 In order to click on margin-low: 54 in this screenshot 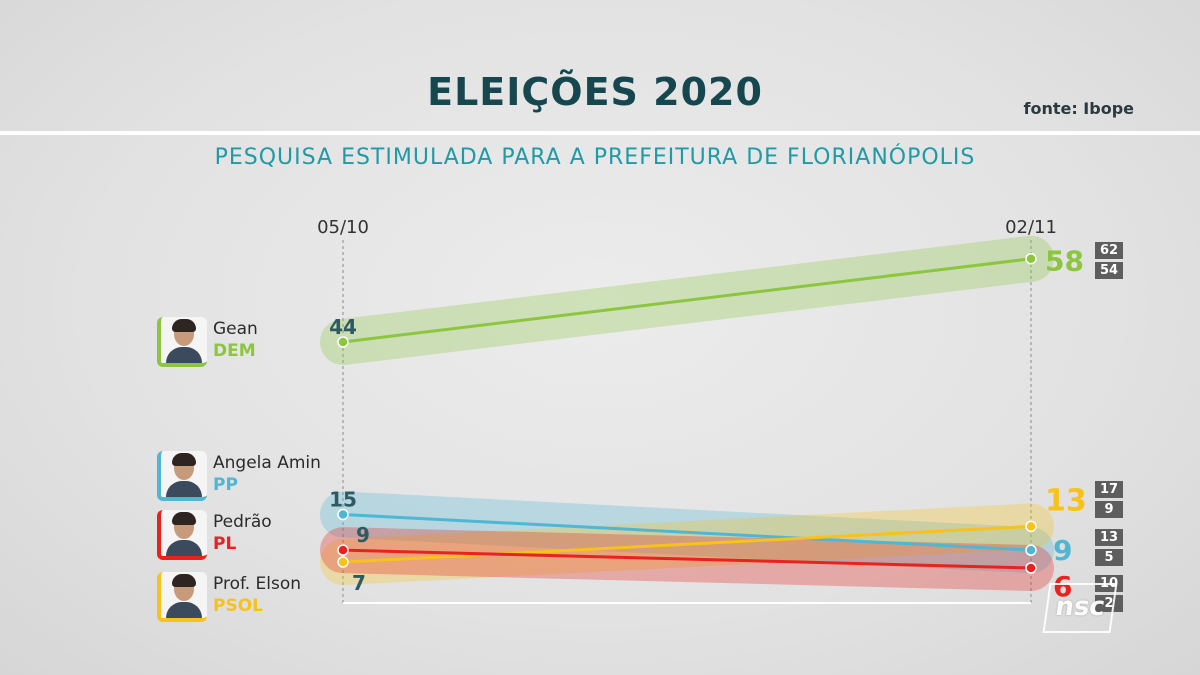, I will do `click(1109, 270)`.